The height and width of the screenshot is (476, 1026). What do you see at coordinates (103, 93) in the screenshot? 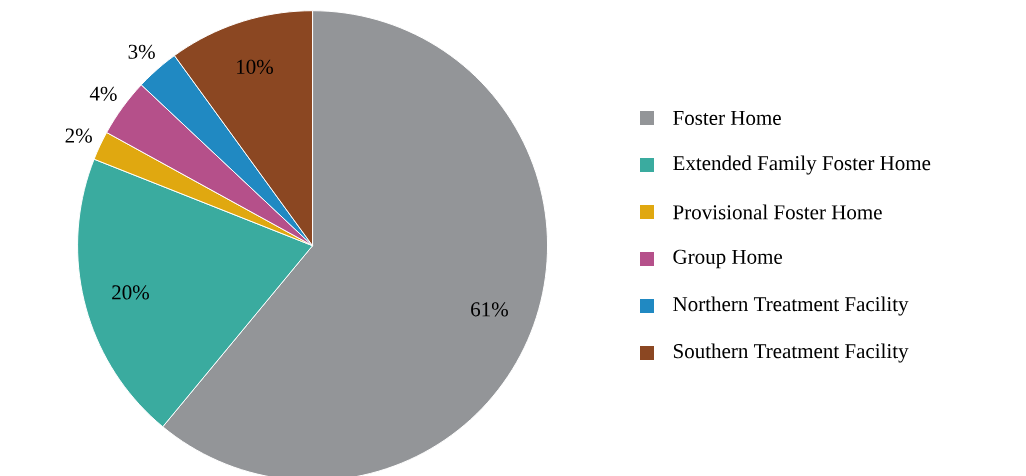
I see `data-label: 4%` at bounding box center [103, 93].